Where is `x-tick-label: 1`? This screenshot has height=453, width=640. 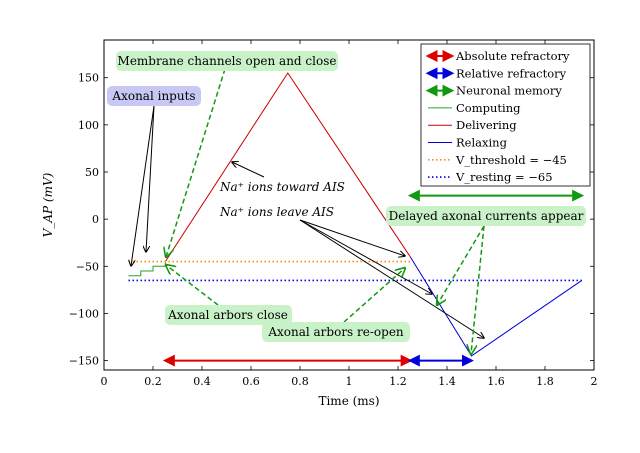 x-tick-label: 1 is located at coordinates (349, 381).